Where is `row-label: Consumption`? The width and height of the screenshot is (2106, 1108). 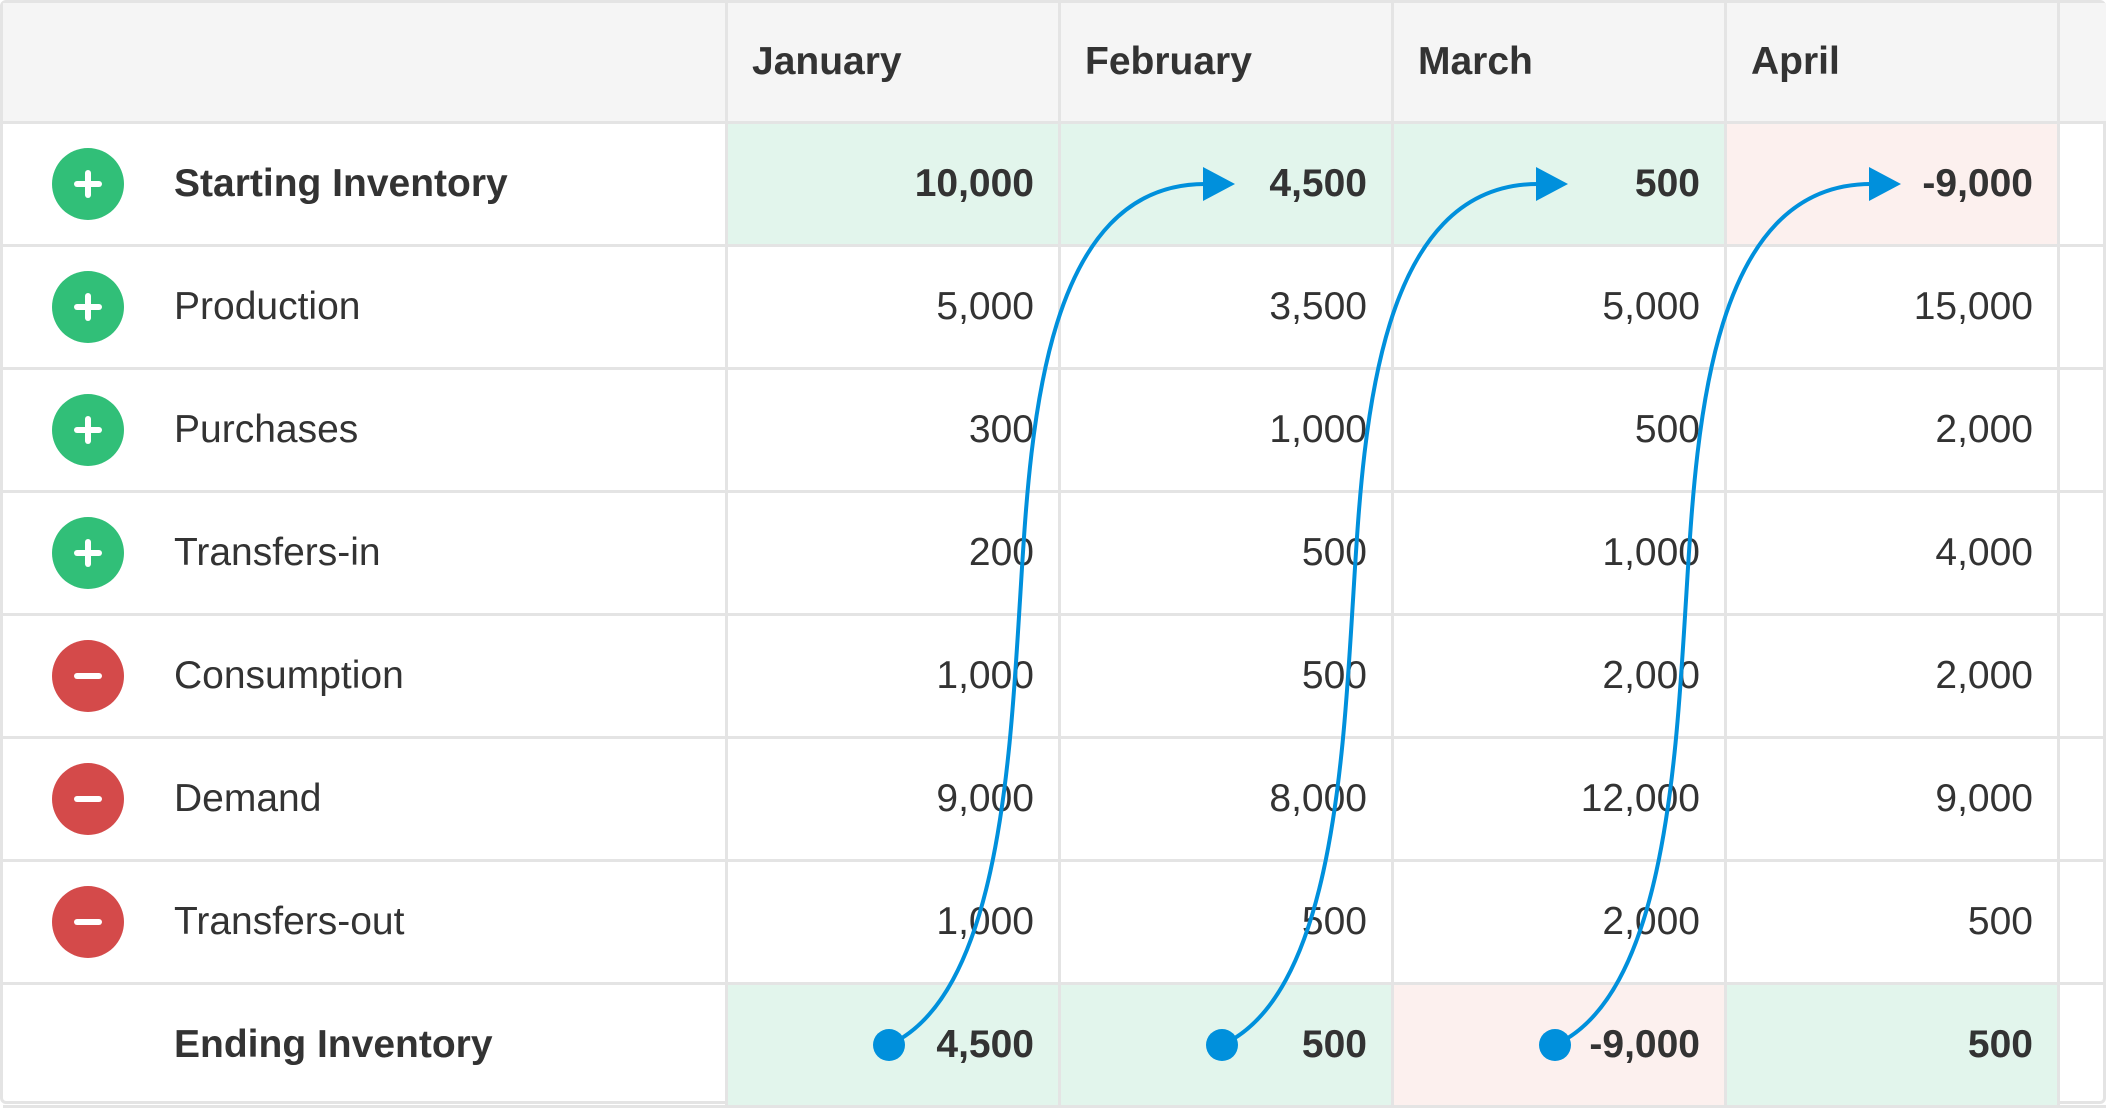
row-label: Consumption is located at coordinates (289, 675).